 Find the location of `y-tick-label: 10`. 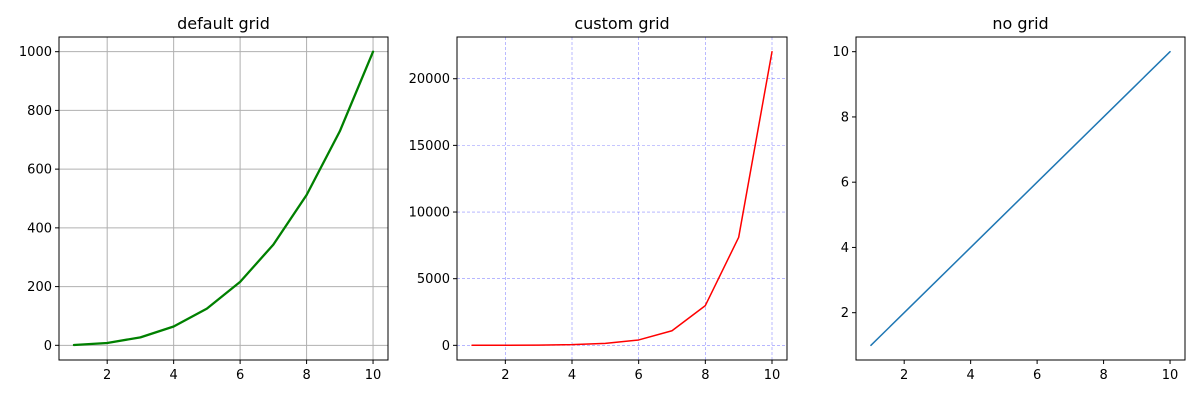

y-tick-label: 10 is located at coordinates (840, 52).